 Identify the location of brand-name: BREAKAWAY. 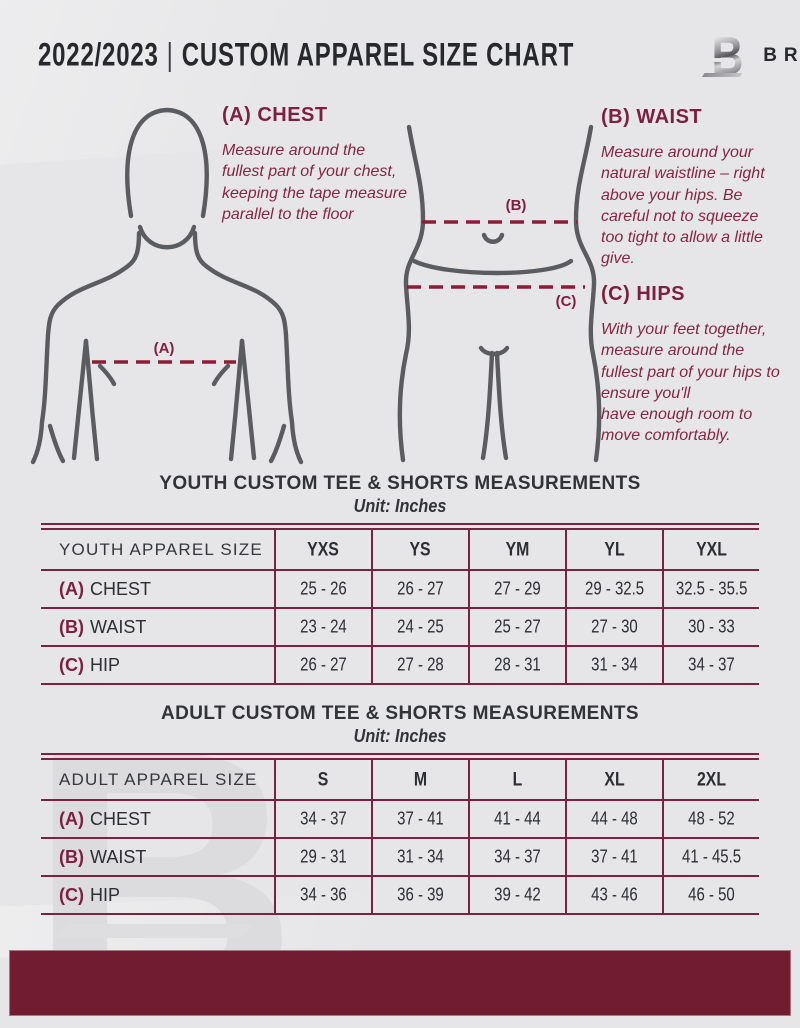
(781, 55).